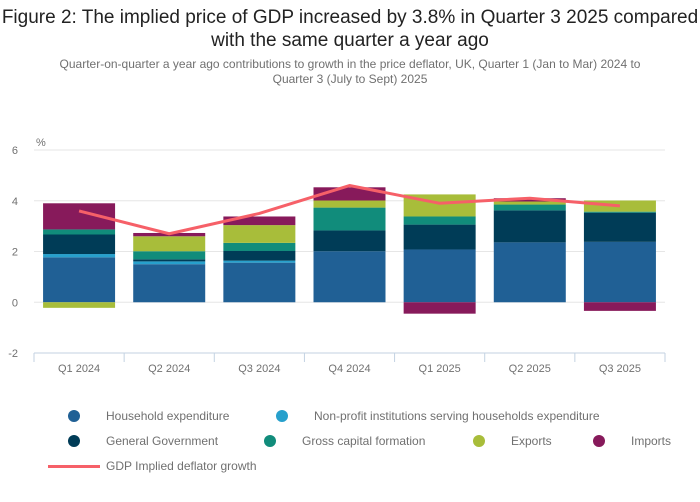  What do you see at coordinates (181, 466) in the screenshot?
I see `legend-label: GDP Implied deflator growth` at bounding box center [181, 466].